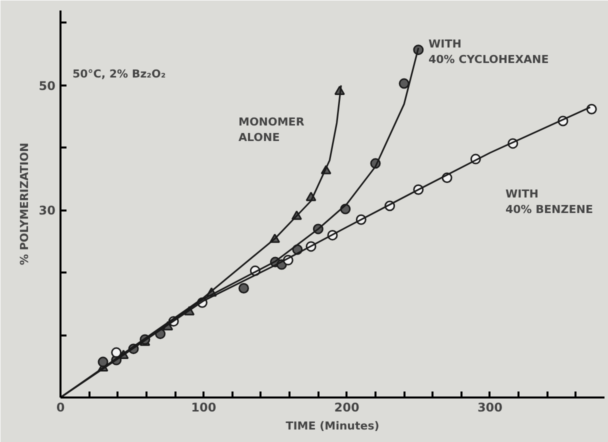 This screenshot has height=442, width=608. Describe the element at coordinates (271, 130) in the screenshot. I see `annotation: MONOMER ALONE` at that location.